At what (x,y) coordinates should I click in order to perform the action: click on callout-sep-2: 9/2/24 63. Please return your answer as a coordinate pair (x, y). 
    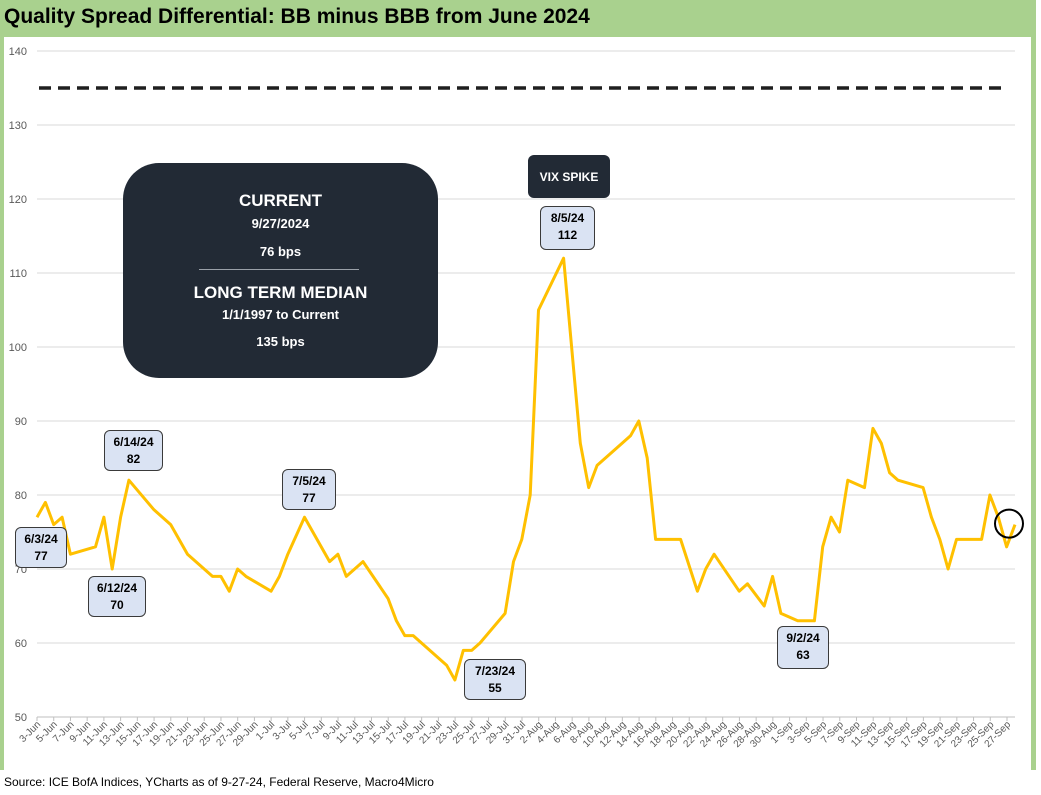
    Looking at the image, I should click on (803, 647).